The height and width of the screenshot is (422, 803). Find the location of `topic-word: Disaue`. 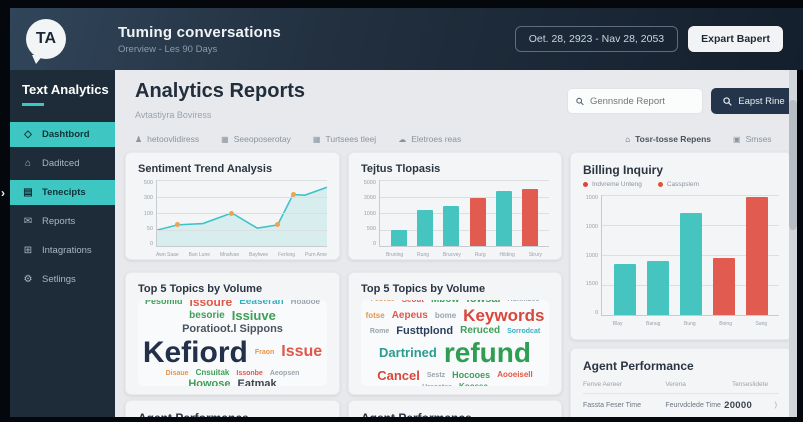

topic-word: Disaue is located at coordinates (177, 373).